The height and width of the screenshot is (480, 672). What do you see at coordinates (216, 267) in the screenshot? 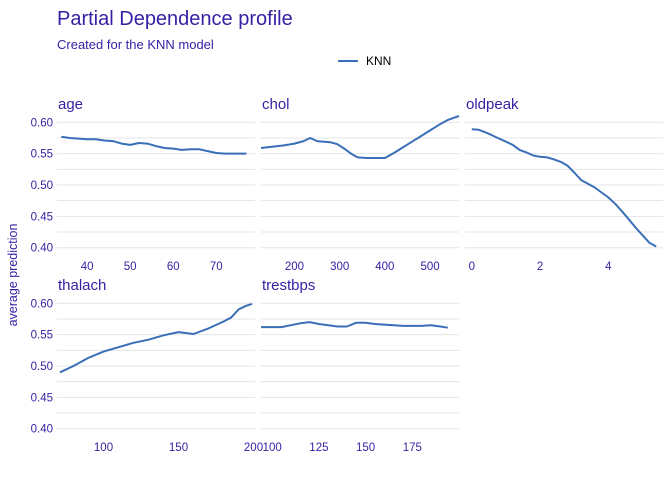
I see `x-tick-label: 70` at bounding box center [216, 267].